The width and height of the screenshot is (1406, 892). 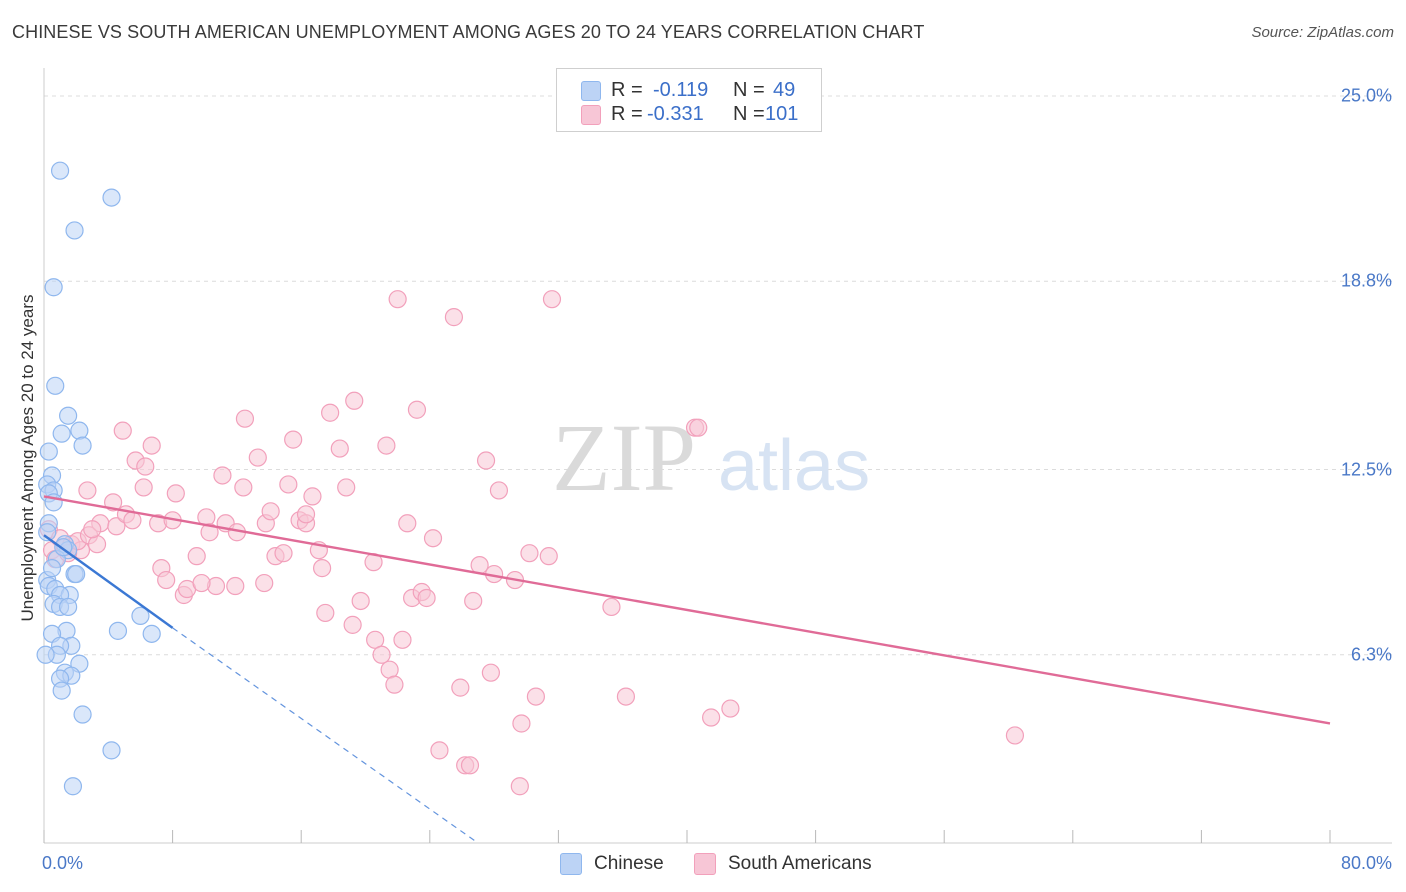 I want to click on stats-r-value: -0.119, so click(x=681, y=90).